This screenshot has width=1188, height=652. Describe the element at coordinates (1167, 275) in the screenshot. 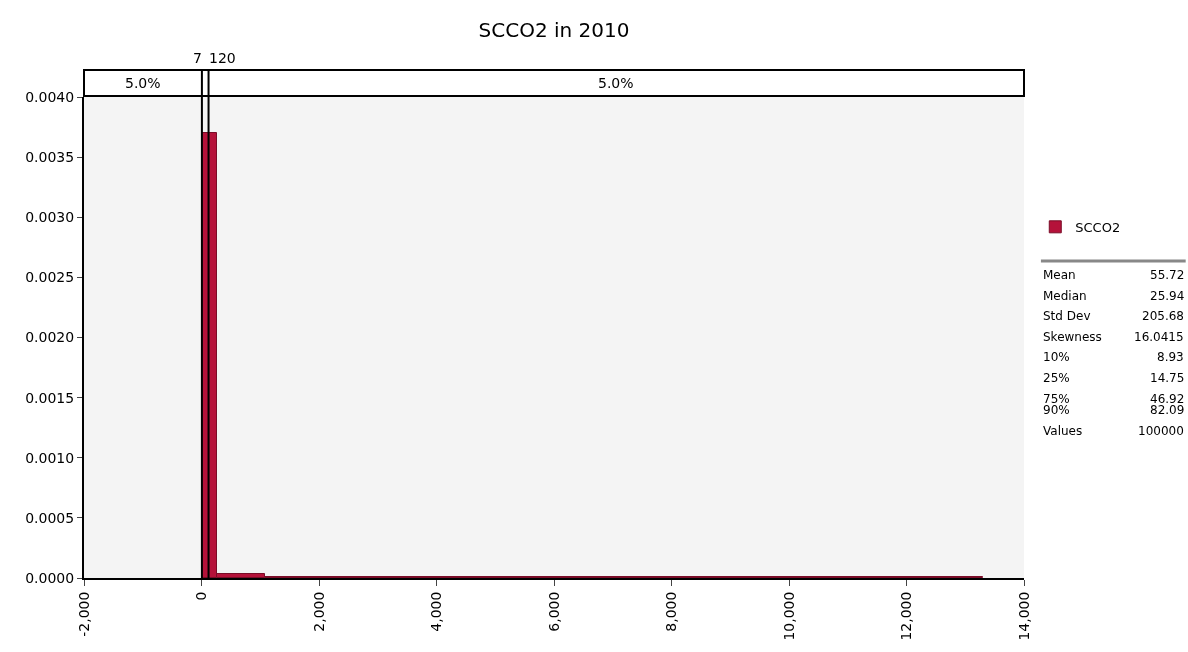

I see `text: 55.72` at that location.